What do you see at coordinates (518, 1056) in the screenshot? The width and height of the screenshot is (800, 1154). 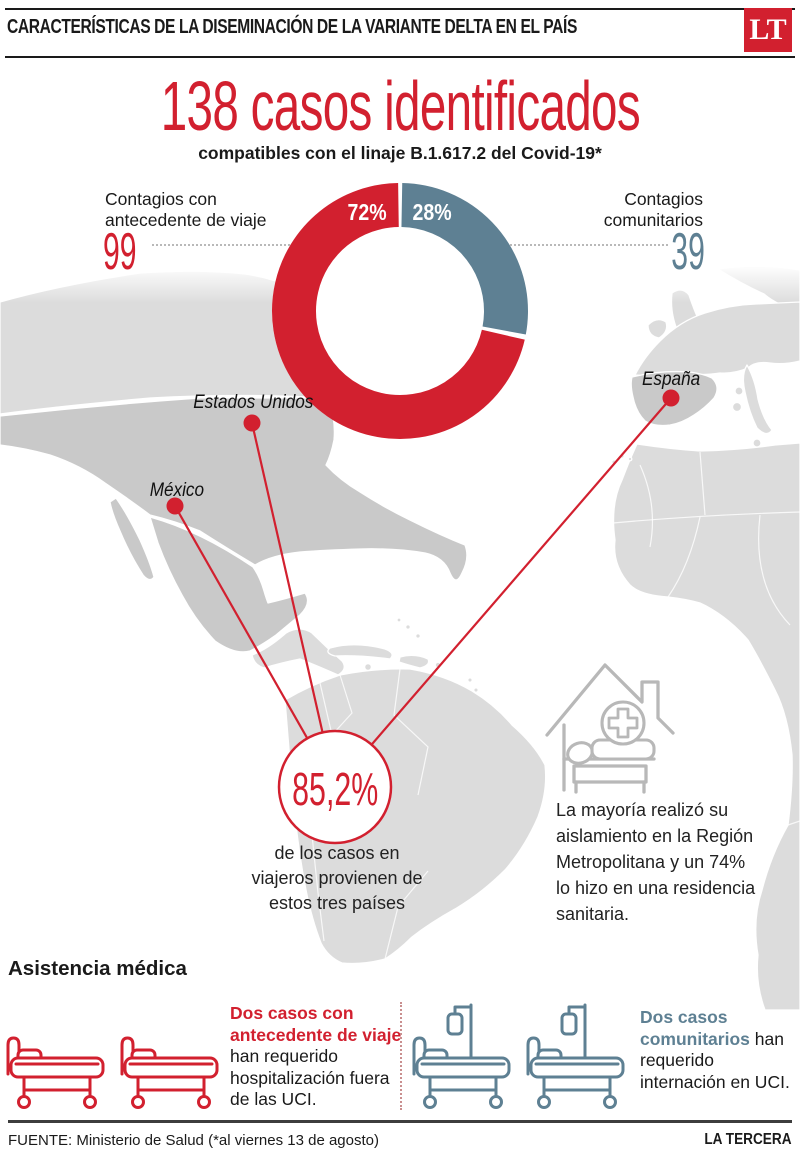 I see `hospital-beds-blue` at bounding box center [518, 1056].